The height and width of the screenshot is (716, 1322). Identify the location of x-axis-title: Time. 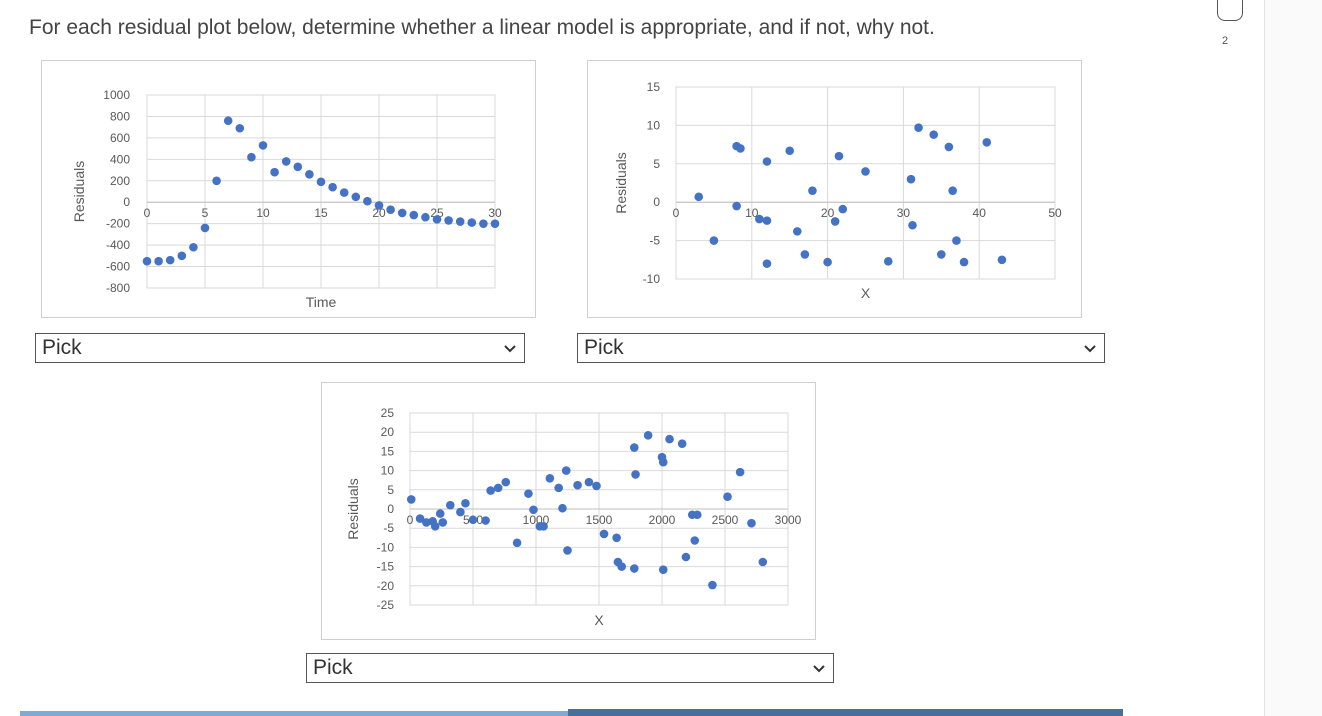
(321, 302).